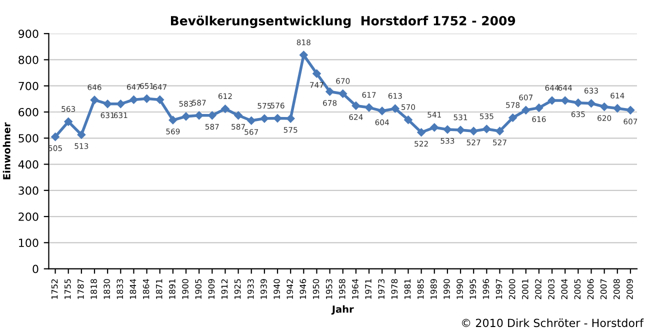  What do you see at coordinates (355, 288) in the screenshot?
I see `x-tick-label: 1964` at bounding box center [355, 288].